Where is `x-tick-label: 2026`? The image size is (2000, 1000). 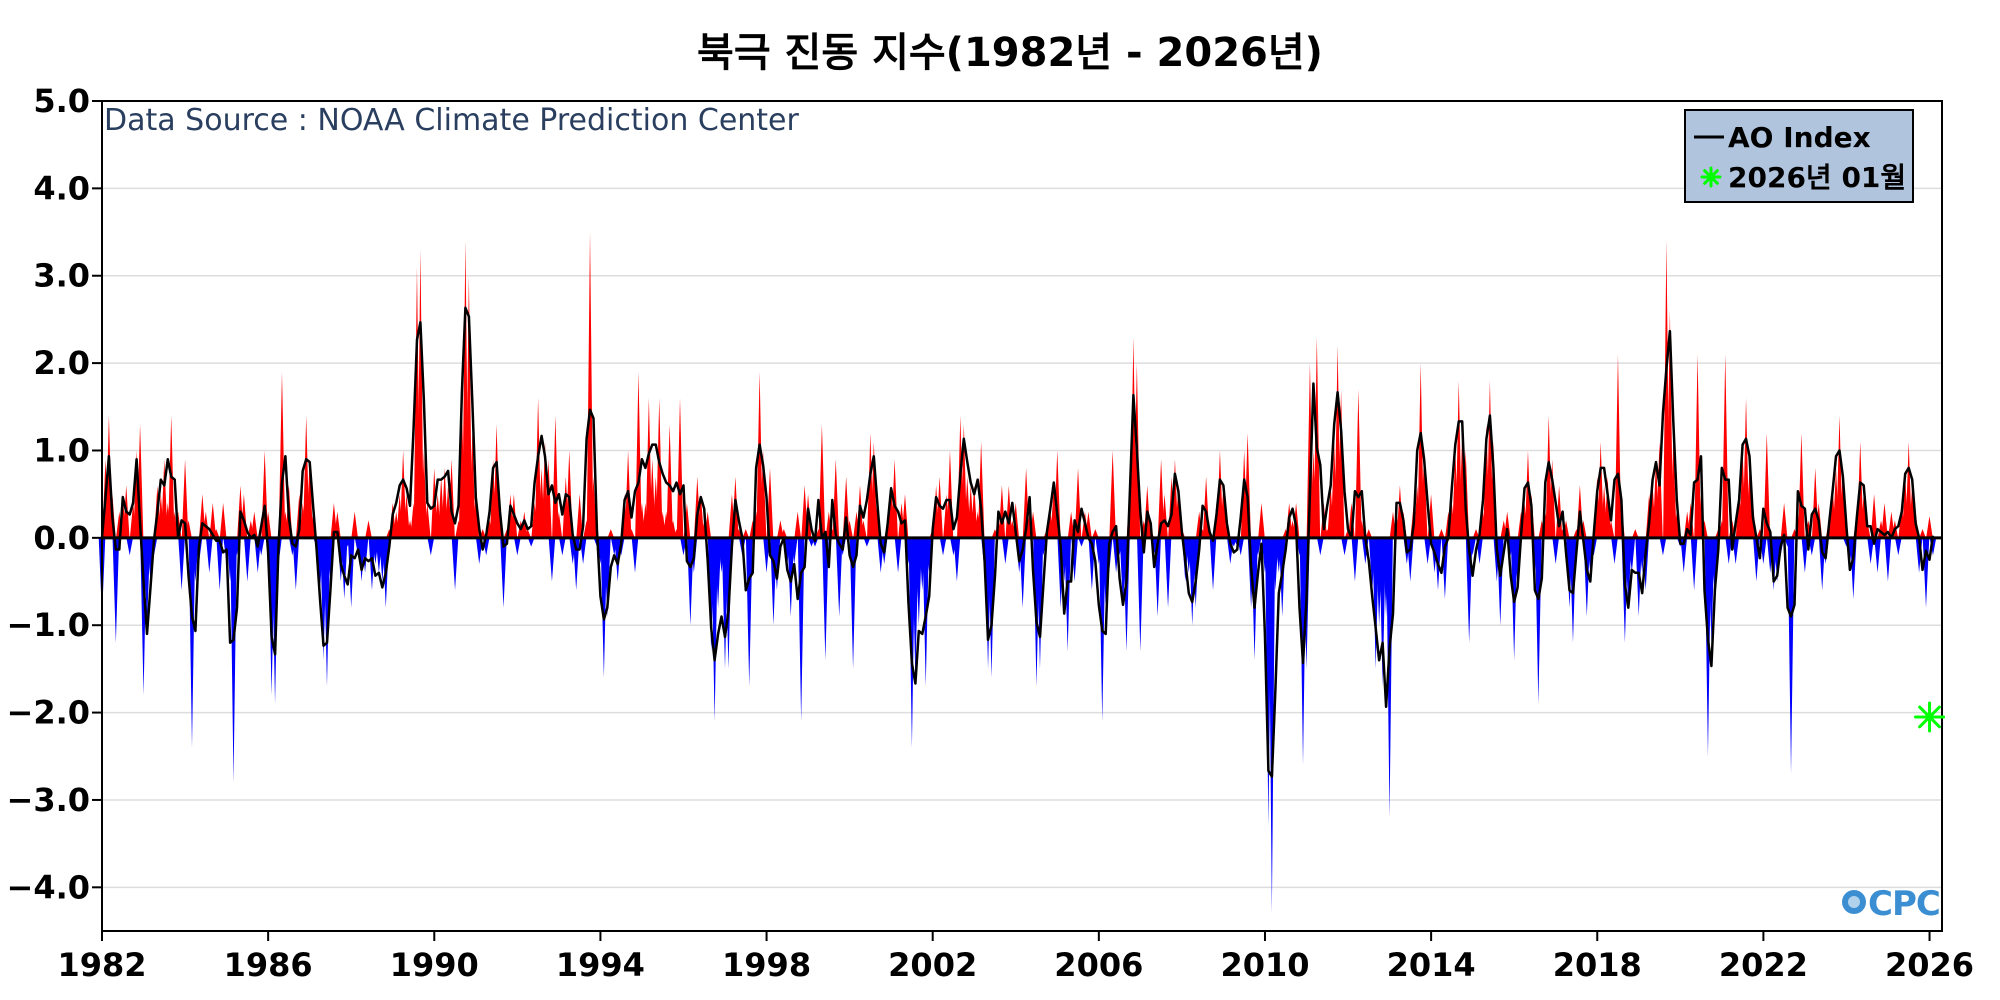
x-tick-label: 2026 is located at coordinates (1929, 965).